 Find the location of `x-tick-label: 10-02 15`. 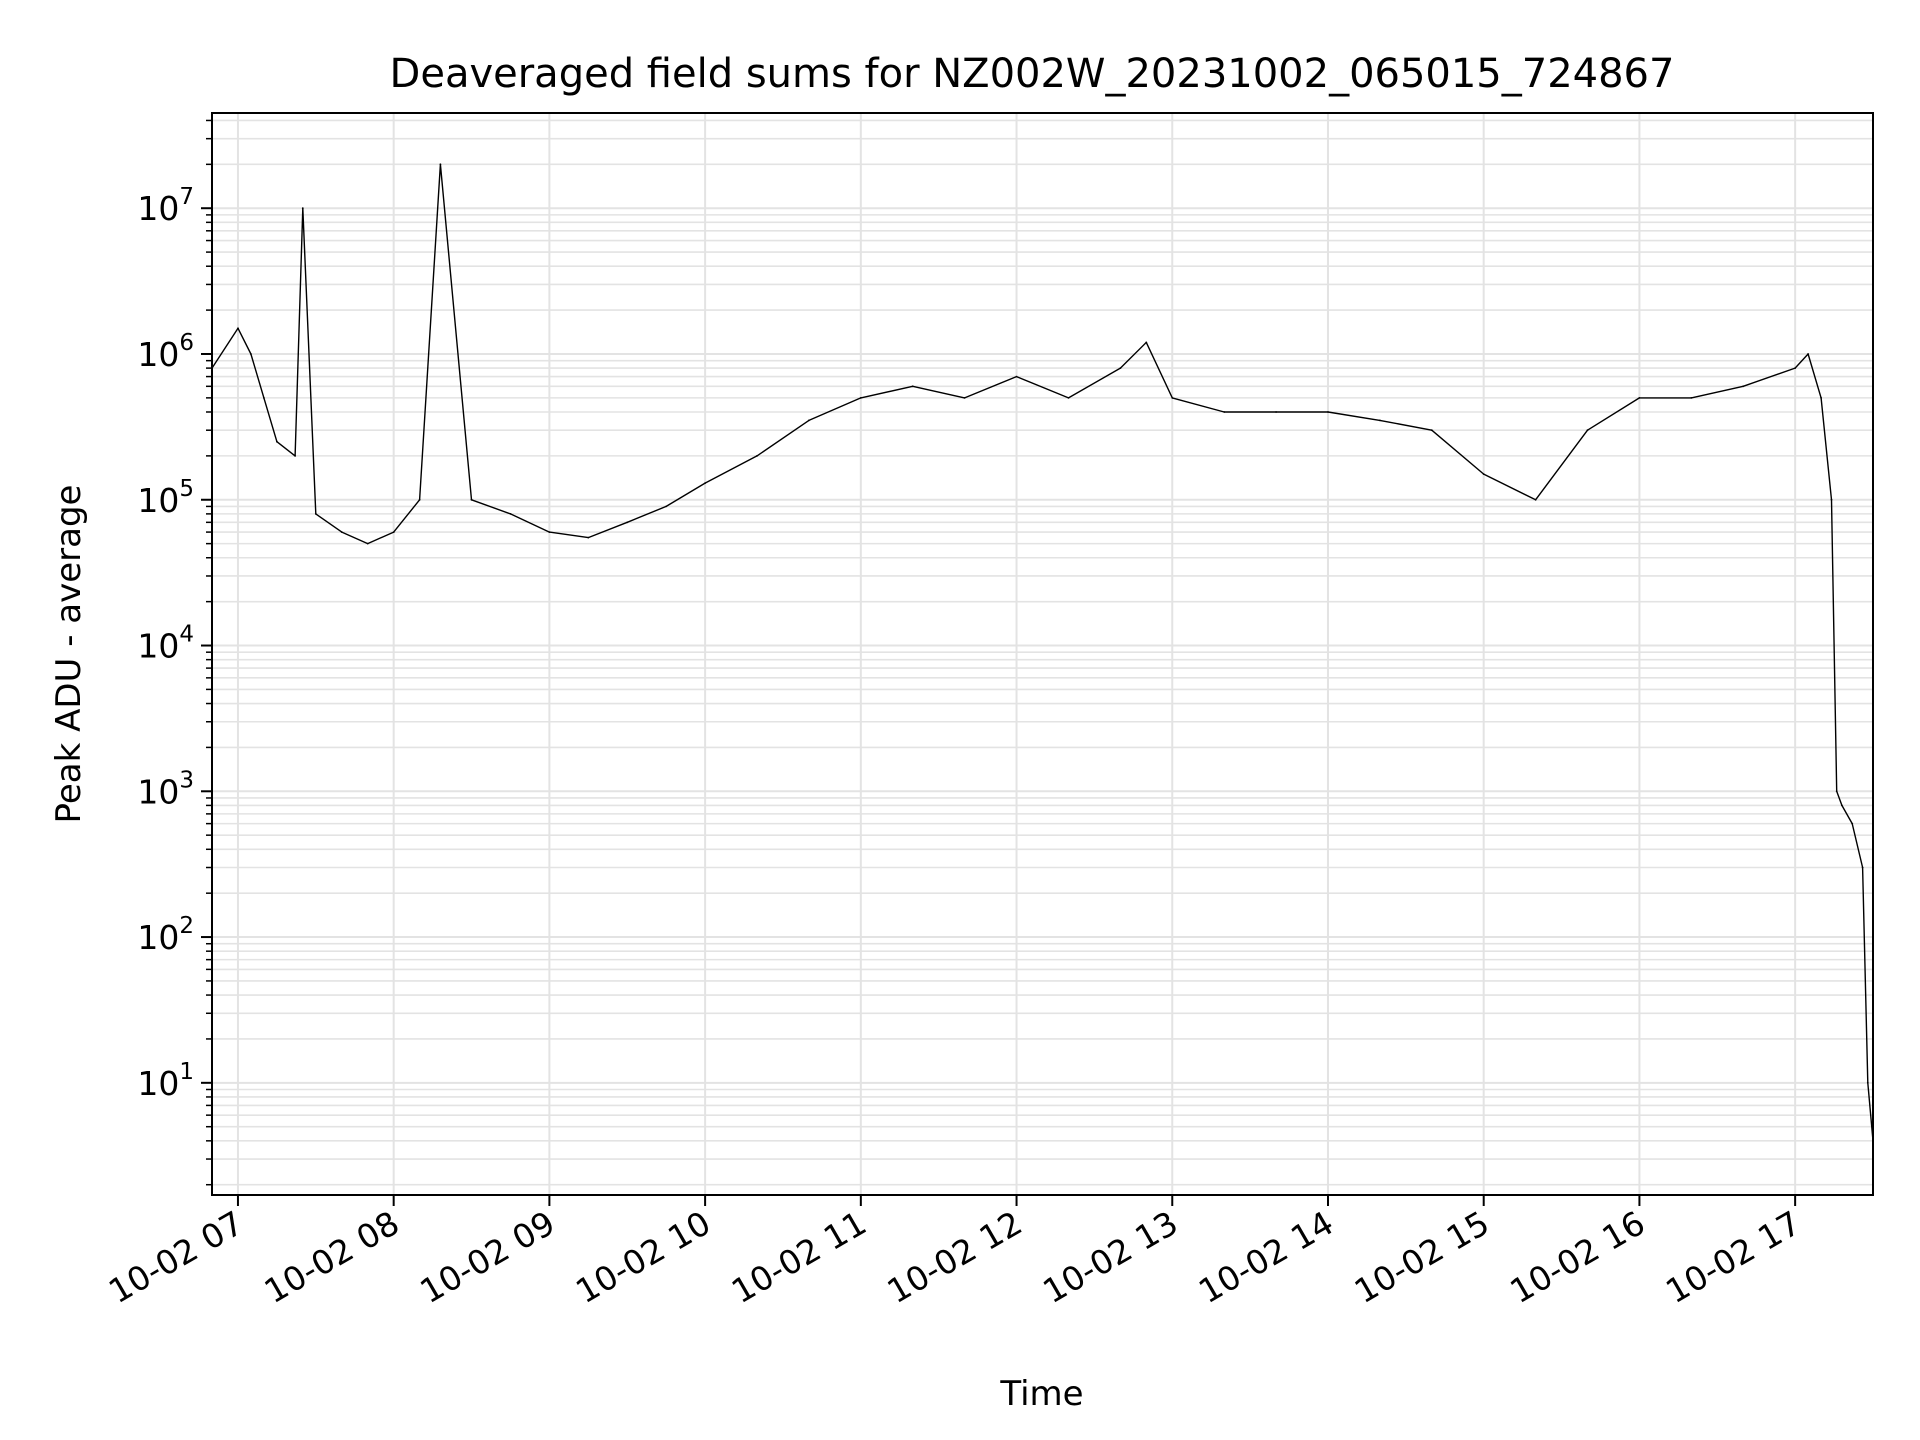

x-tick-label: 10-02 15 is located at coordinates (1422, 1257).